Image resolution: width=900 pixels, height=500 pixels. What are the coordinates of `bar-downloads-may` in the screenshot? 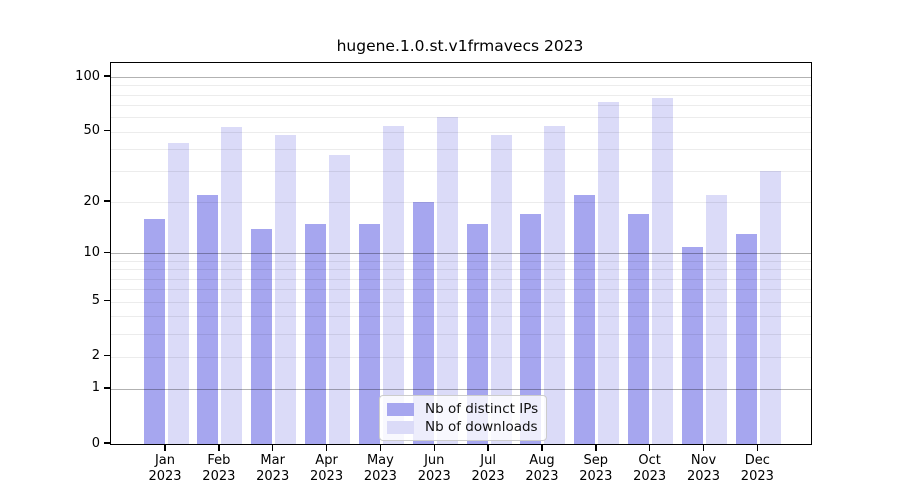 It's located at (393, 284).